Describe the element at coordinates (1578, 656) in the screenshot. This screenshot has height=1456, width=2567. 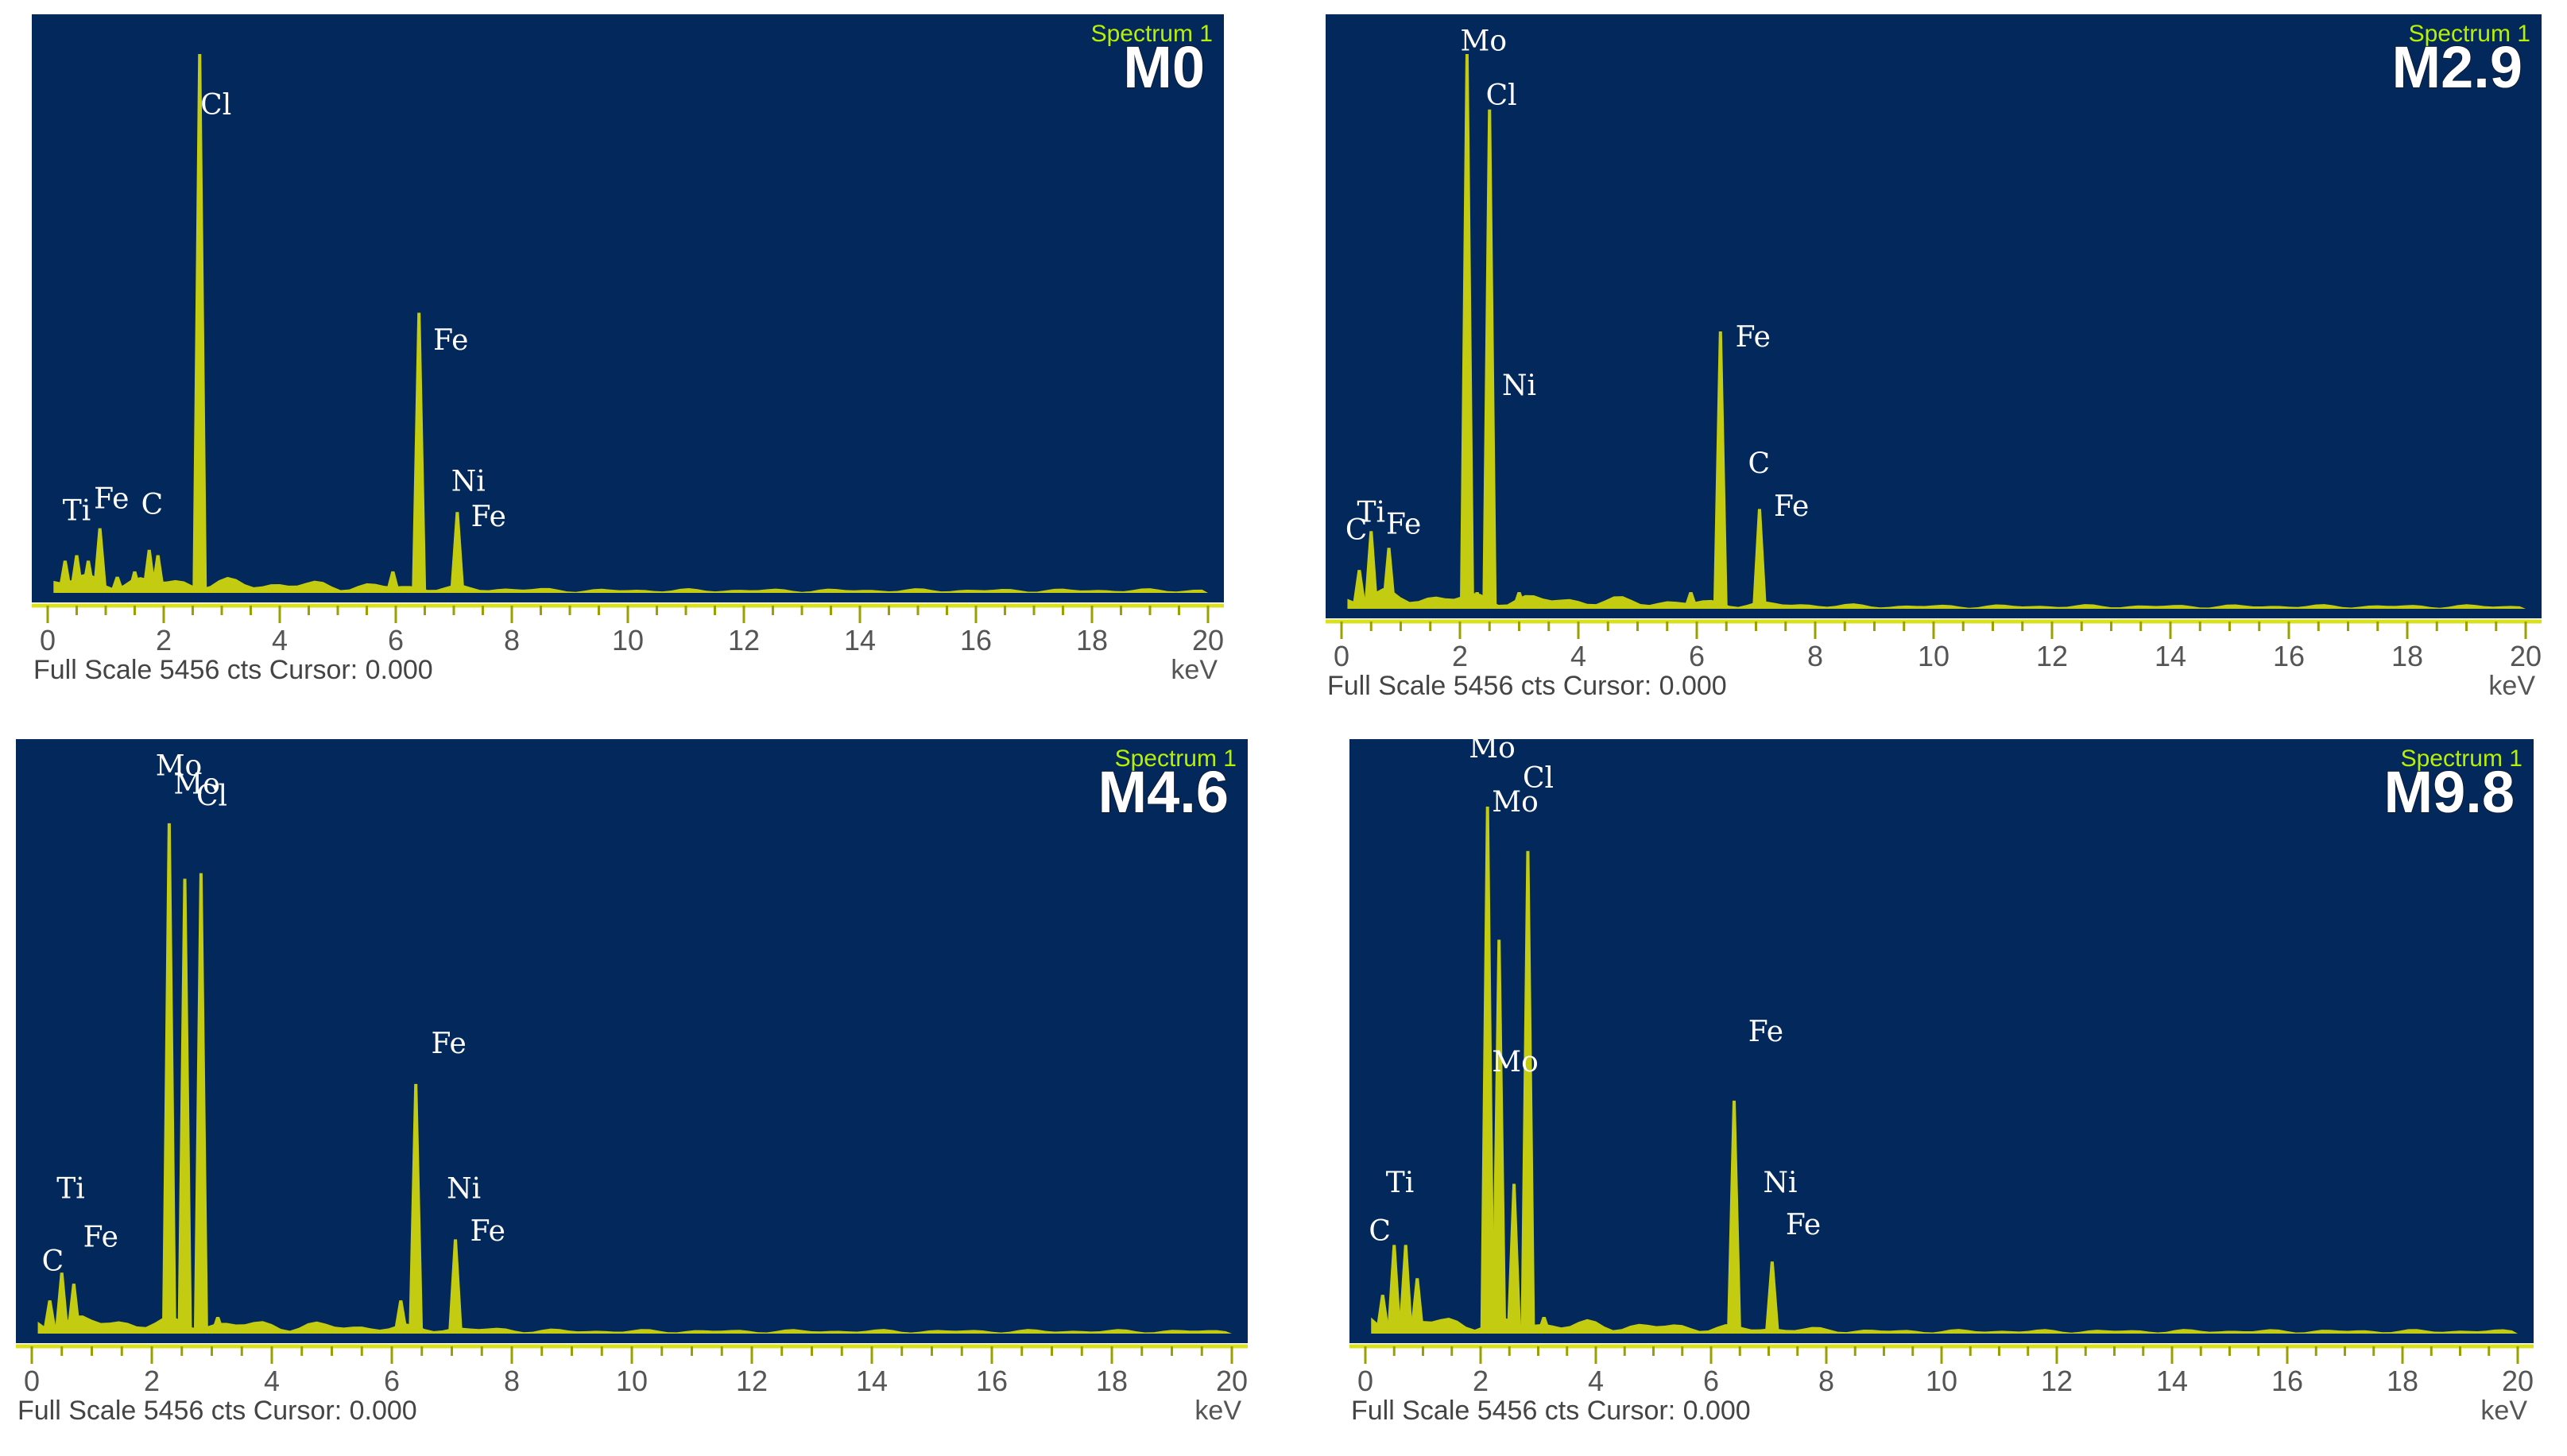
I see `x-tick-label: 4` at that location.